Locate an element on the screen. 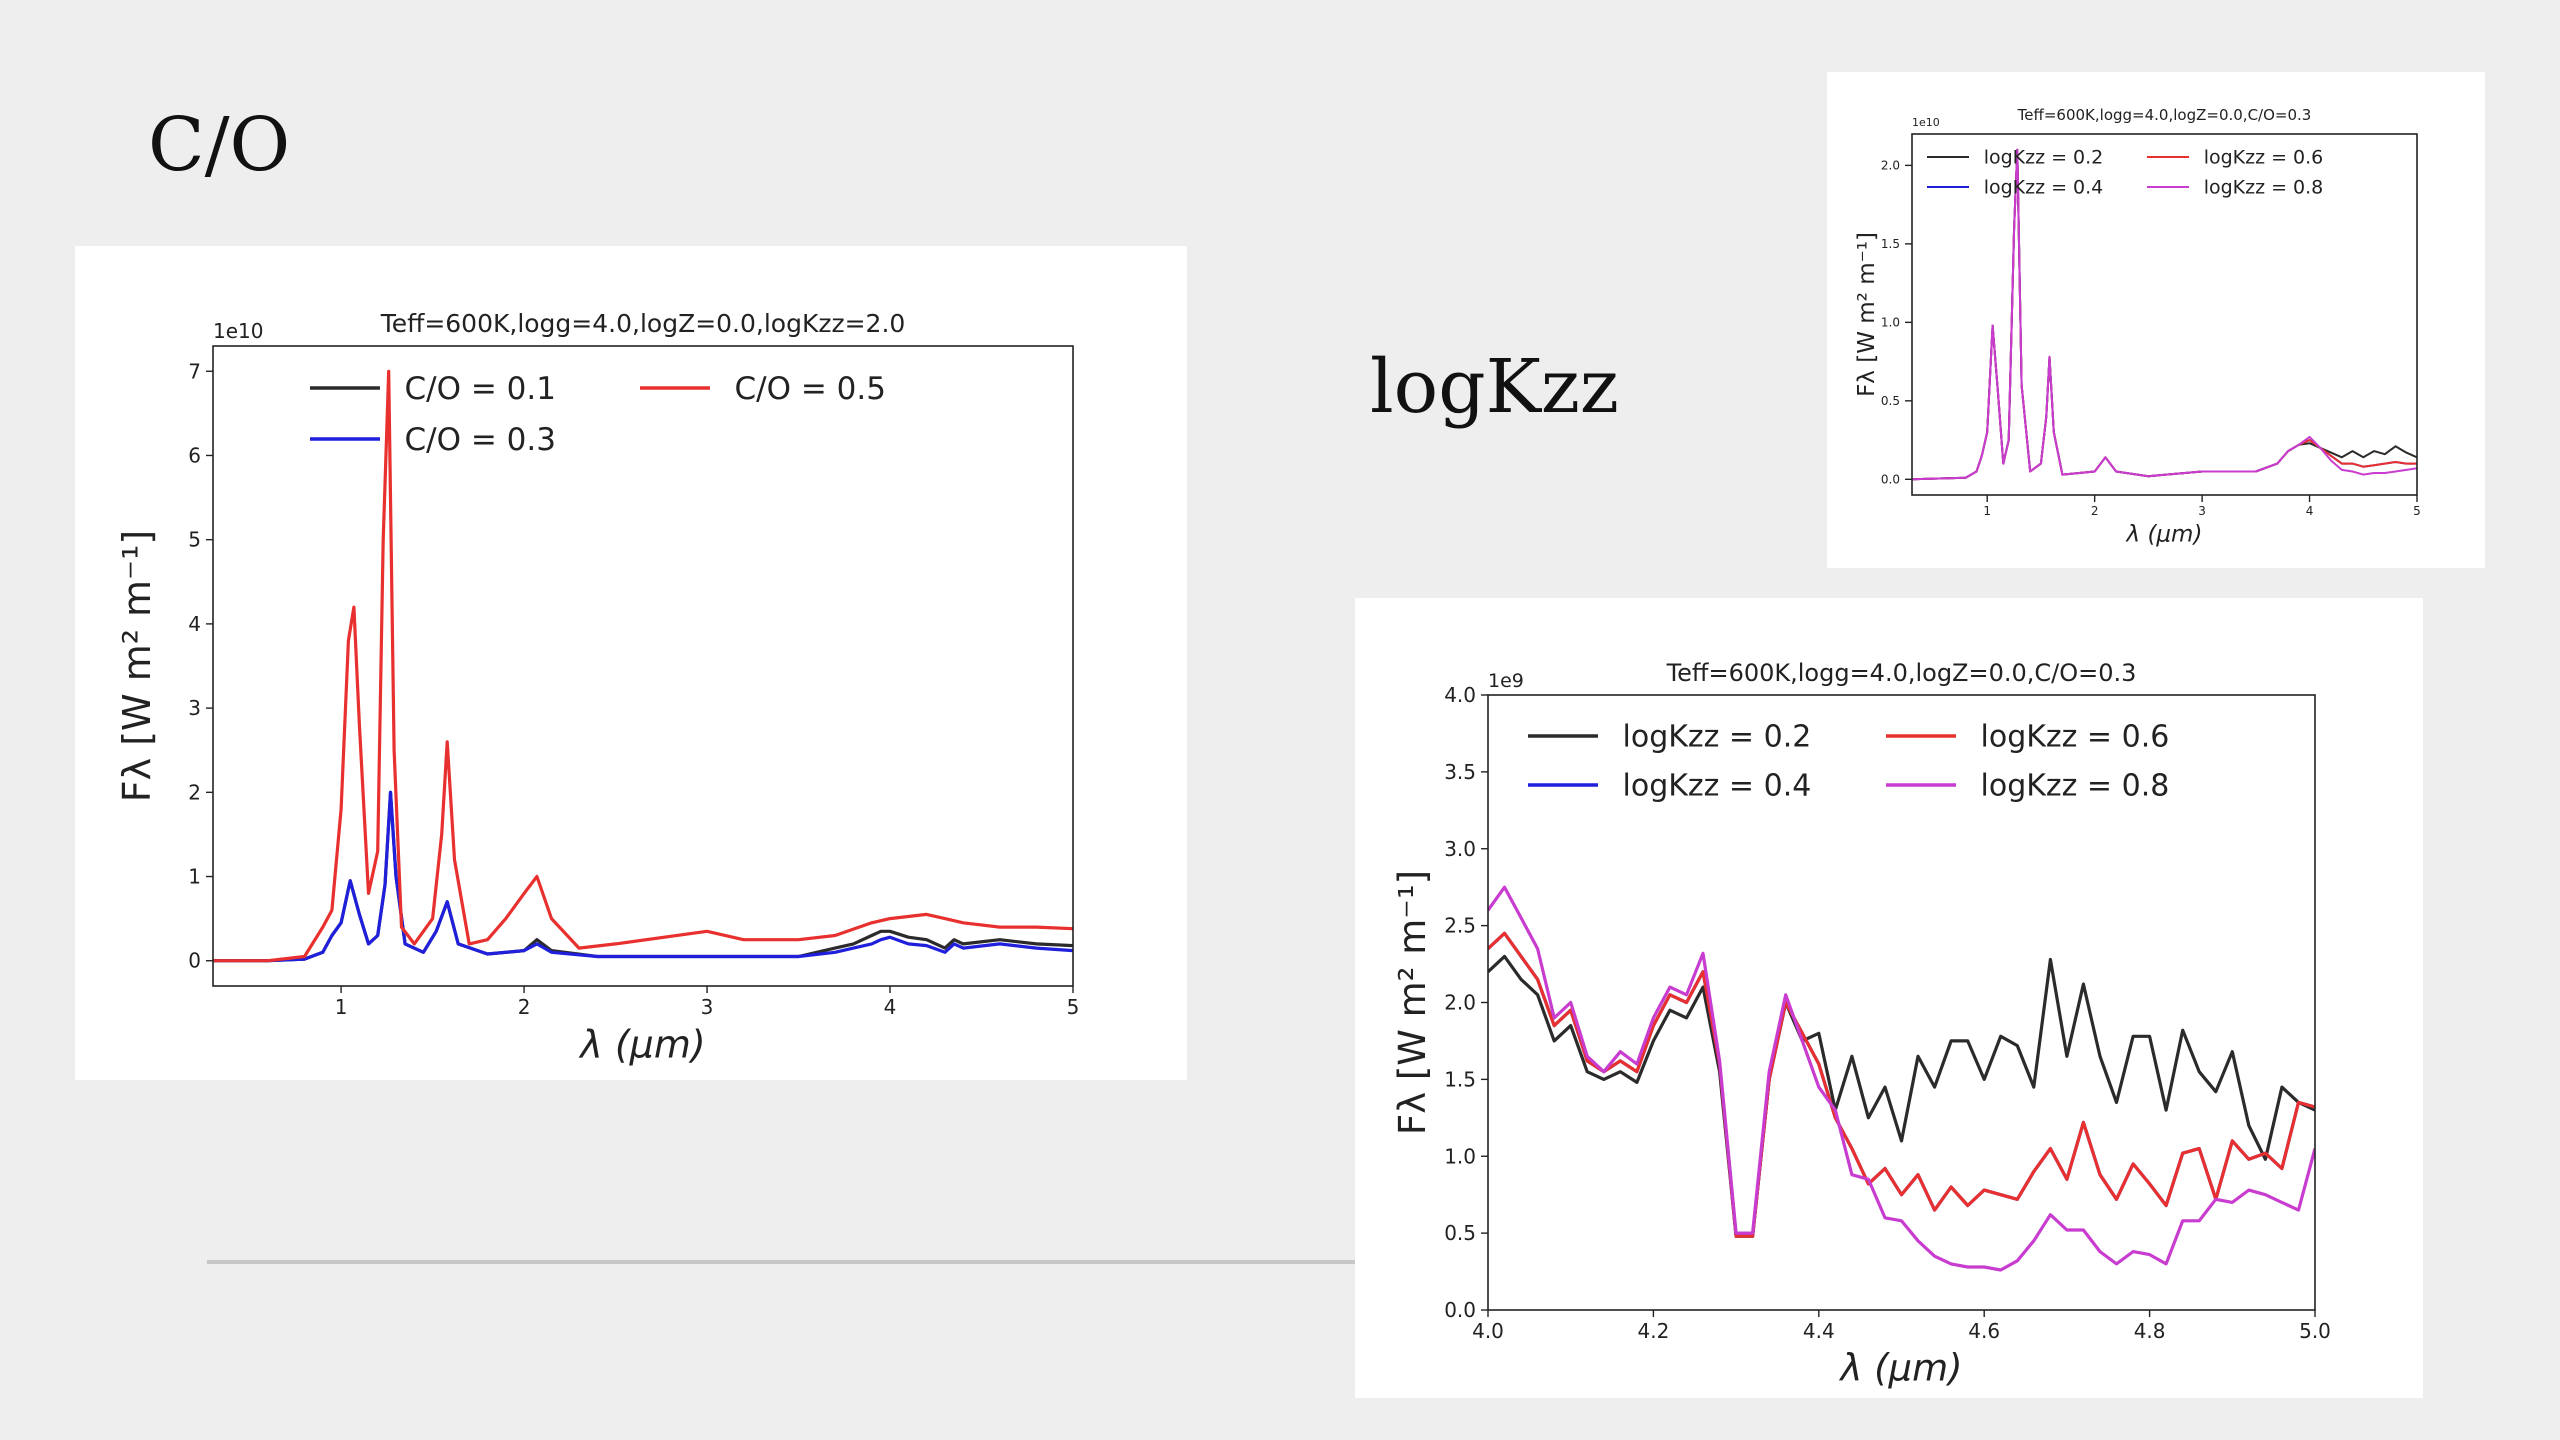 Image resolution: width=2560 pixels, height=1440 pixels. legend-label: C/O = 0.1 is located at coordinates (480, 389).